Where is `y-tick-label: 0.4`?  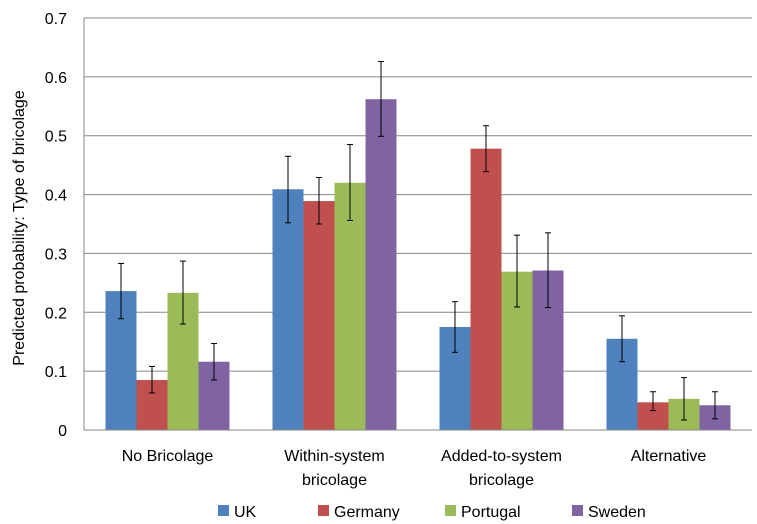 y-tick-label: 0.4 is located at coordinates (56, 196).